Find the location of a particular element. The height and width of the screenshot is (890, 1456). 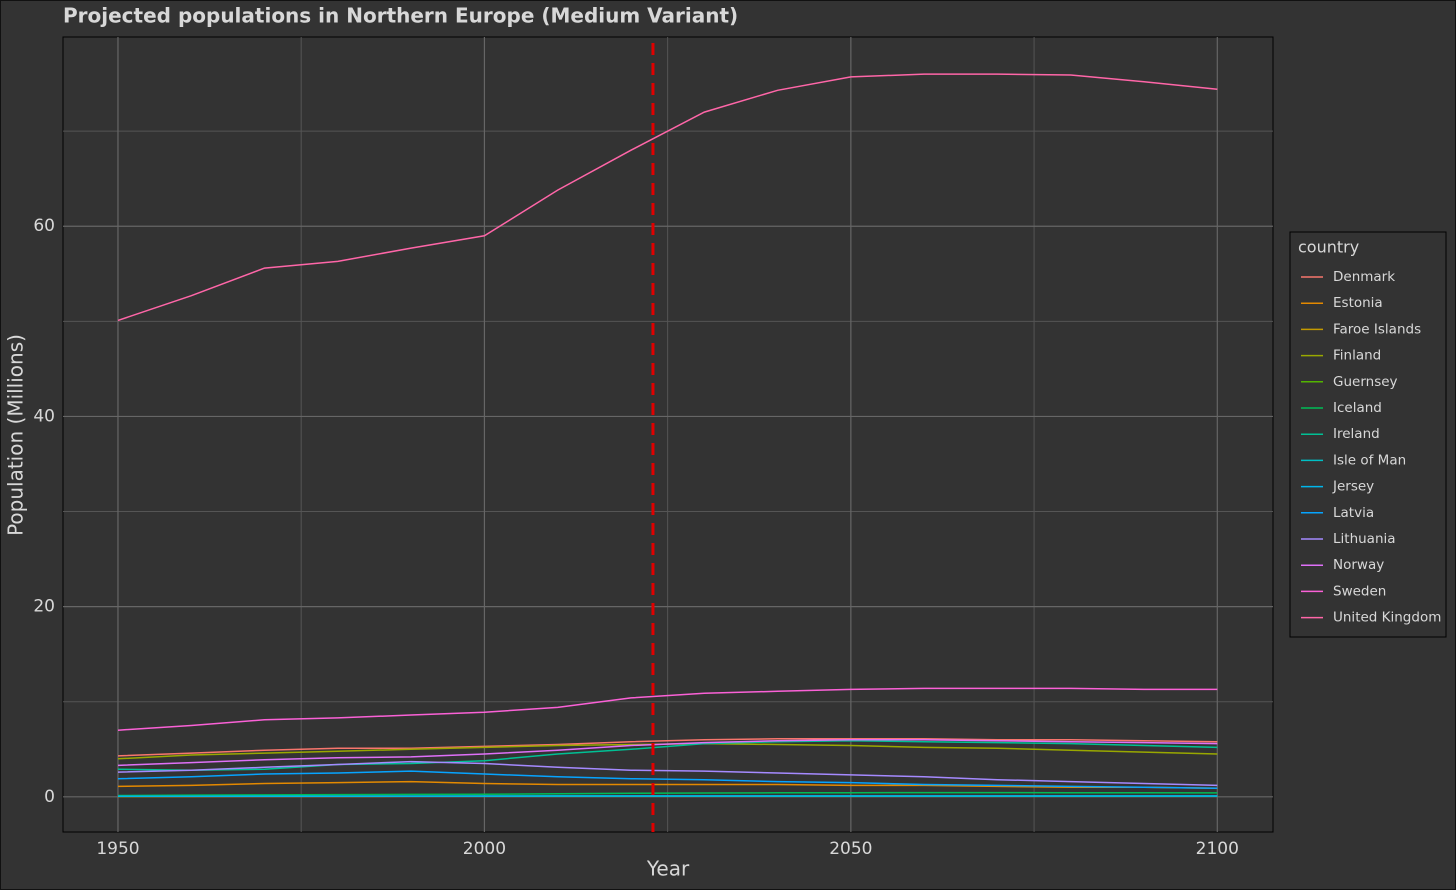

y-tick-label: 20 is located at coordinates (44, 607).